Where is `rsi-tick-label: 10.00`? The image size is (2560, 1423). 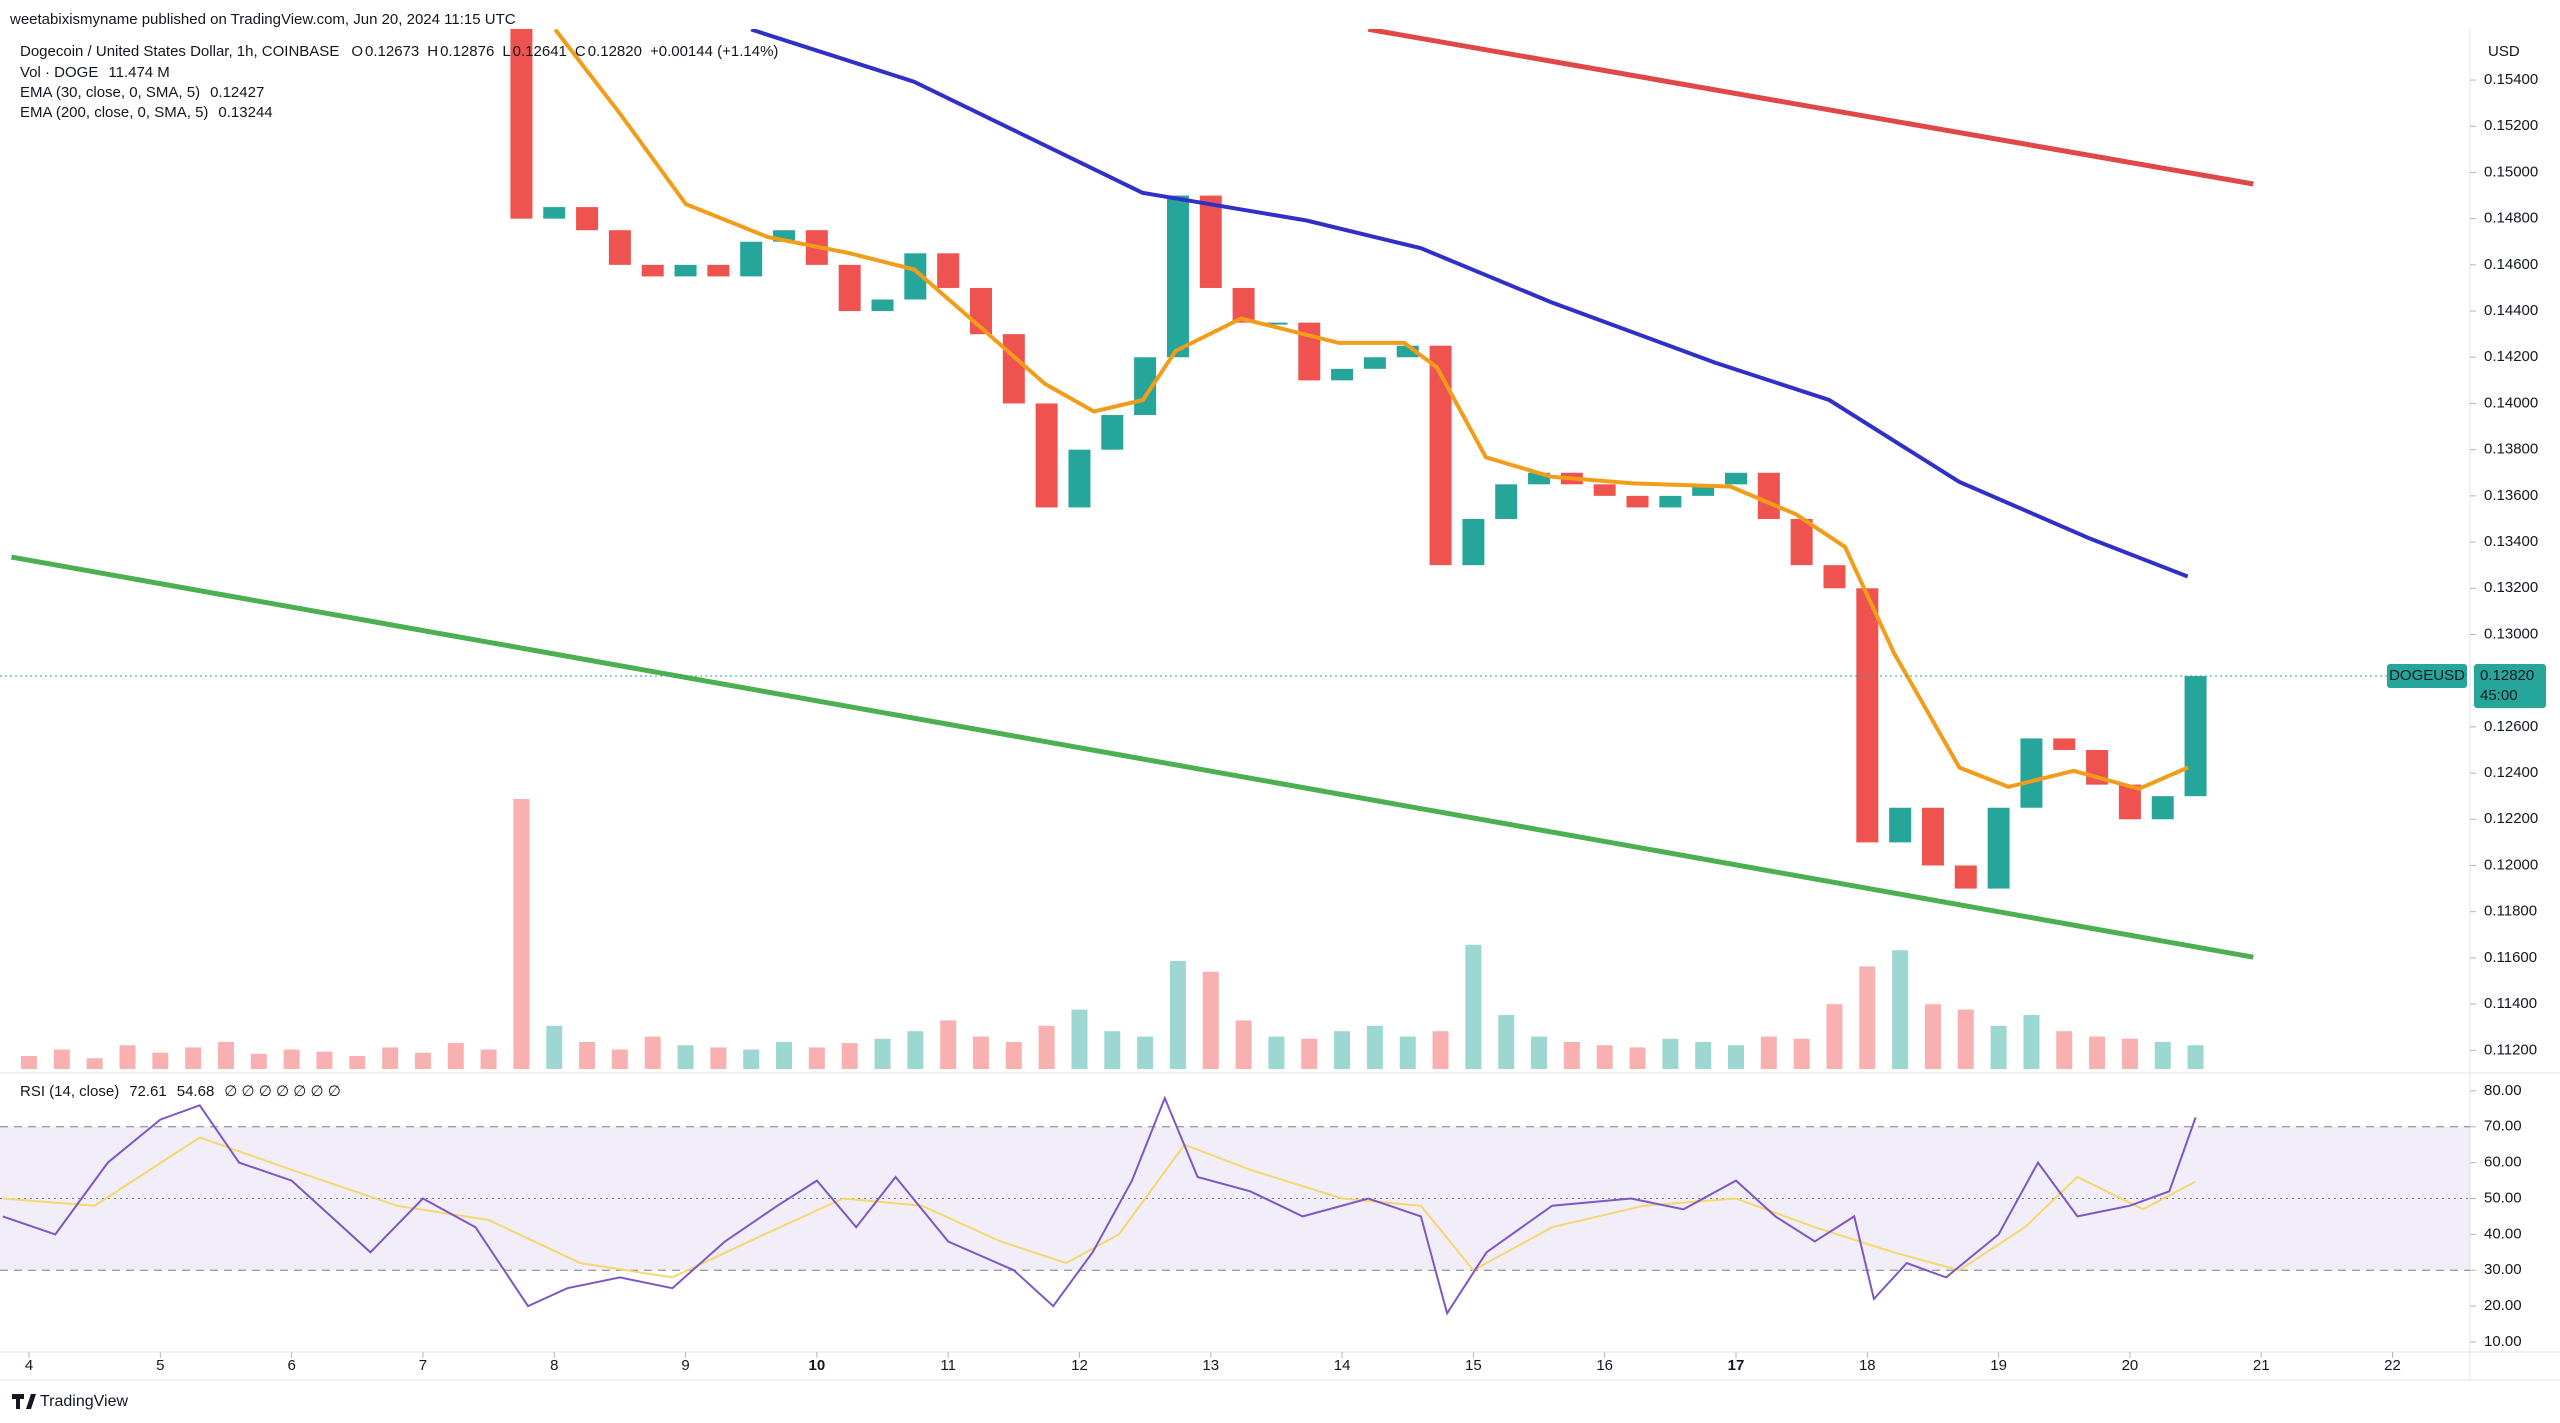 rsi-tick-label: 10.00 is located at coordinates (2503, 1341).